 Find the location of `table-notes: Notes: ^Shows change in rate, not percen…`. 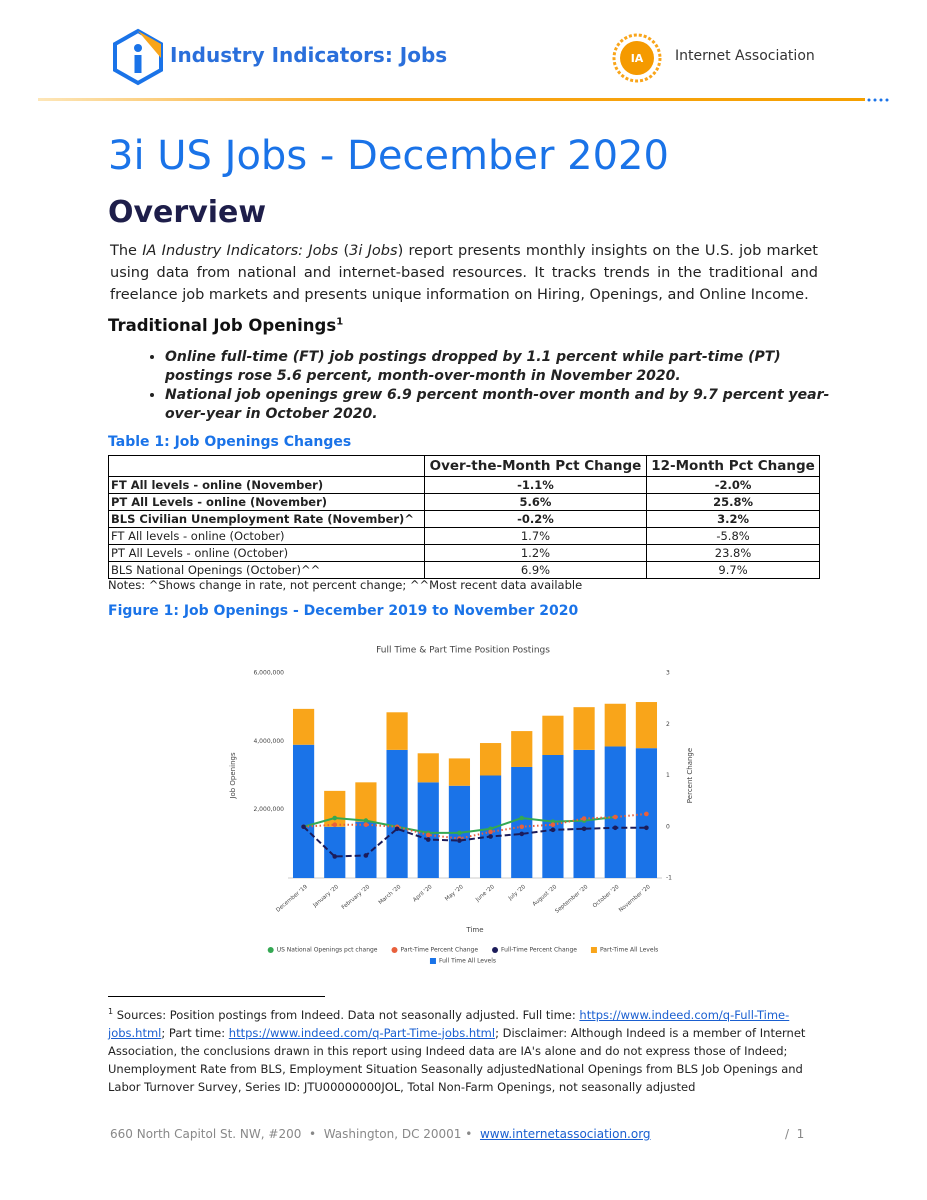

table-notes: Notes: ^Shows change in rate, not percen… is located at coordinates (345, 585).